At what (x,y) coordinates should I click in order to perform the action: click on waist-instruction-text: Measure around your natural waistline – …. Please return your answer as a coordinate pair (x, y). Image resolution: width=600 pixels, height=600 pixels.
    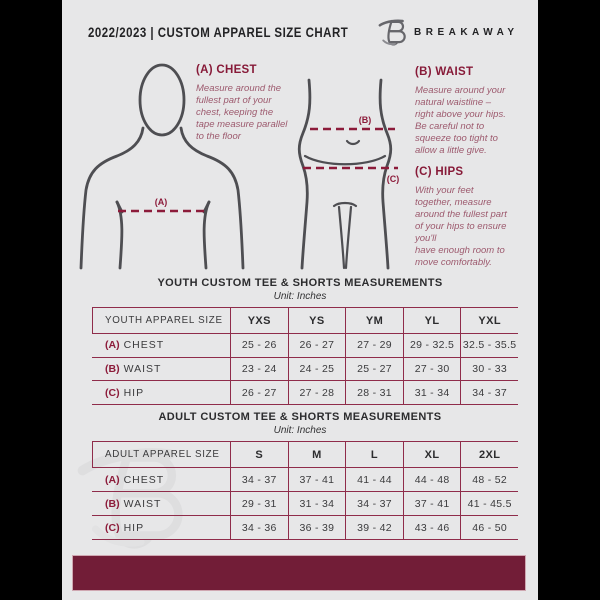
    Looking at the image, I should click on (460, 120).